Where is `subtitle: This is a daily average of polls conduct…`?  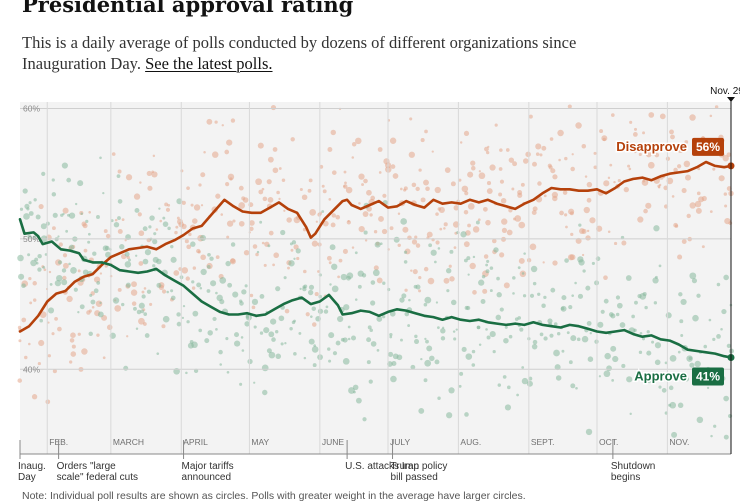 subtitle: This is a daily average of polls conduct… is located at coordinates (302, 53).